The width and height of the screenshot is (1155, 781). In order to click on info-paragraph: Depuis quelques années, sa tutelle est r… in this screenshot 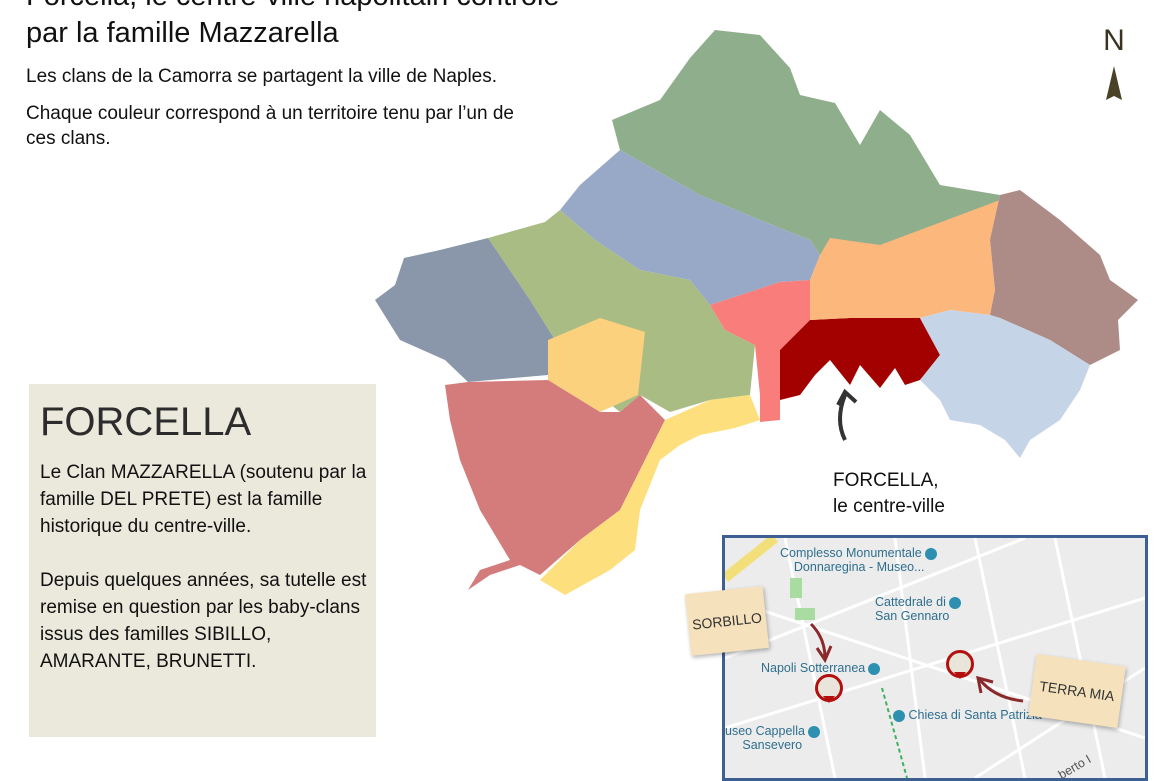, I will do `click(203, 621)`.